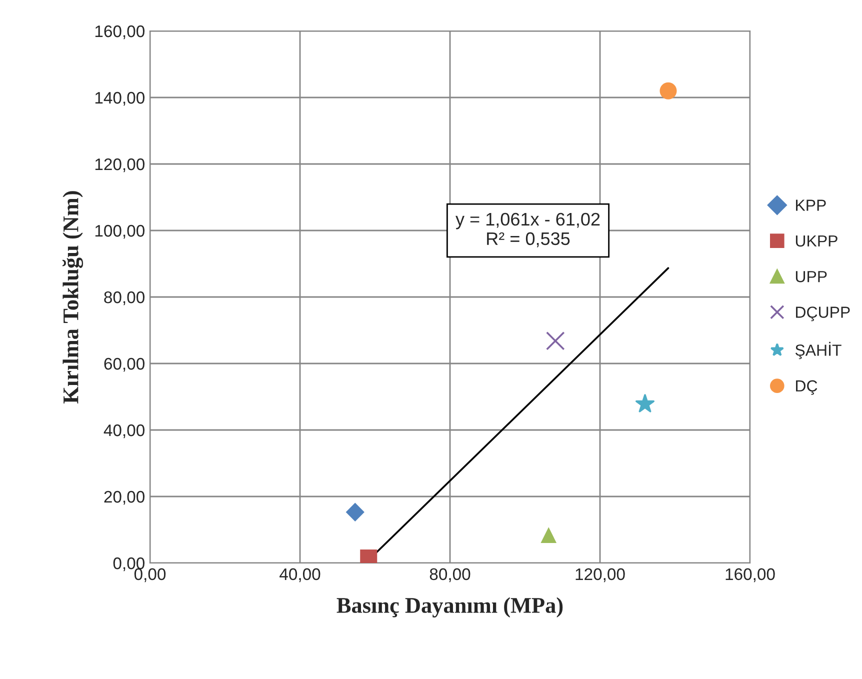 This screenshot has height=679, width=862. Describe the element at coordinates (119, 165) in the screenshot. I see `y-tick-label: 120,00` at that location.